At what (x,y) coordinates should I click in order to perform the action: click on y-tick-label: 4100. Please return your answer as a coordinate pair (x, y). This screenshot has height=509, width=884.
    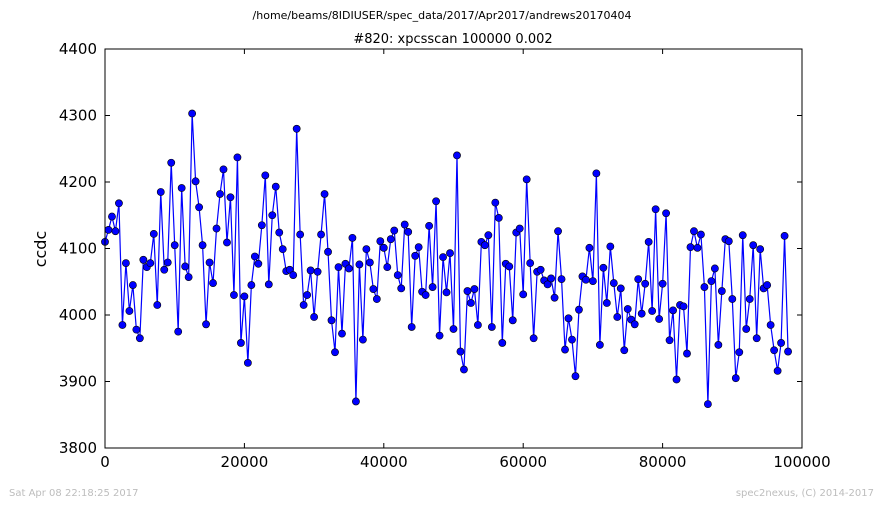
    Looking at the image, I should click on (78, 249).